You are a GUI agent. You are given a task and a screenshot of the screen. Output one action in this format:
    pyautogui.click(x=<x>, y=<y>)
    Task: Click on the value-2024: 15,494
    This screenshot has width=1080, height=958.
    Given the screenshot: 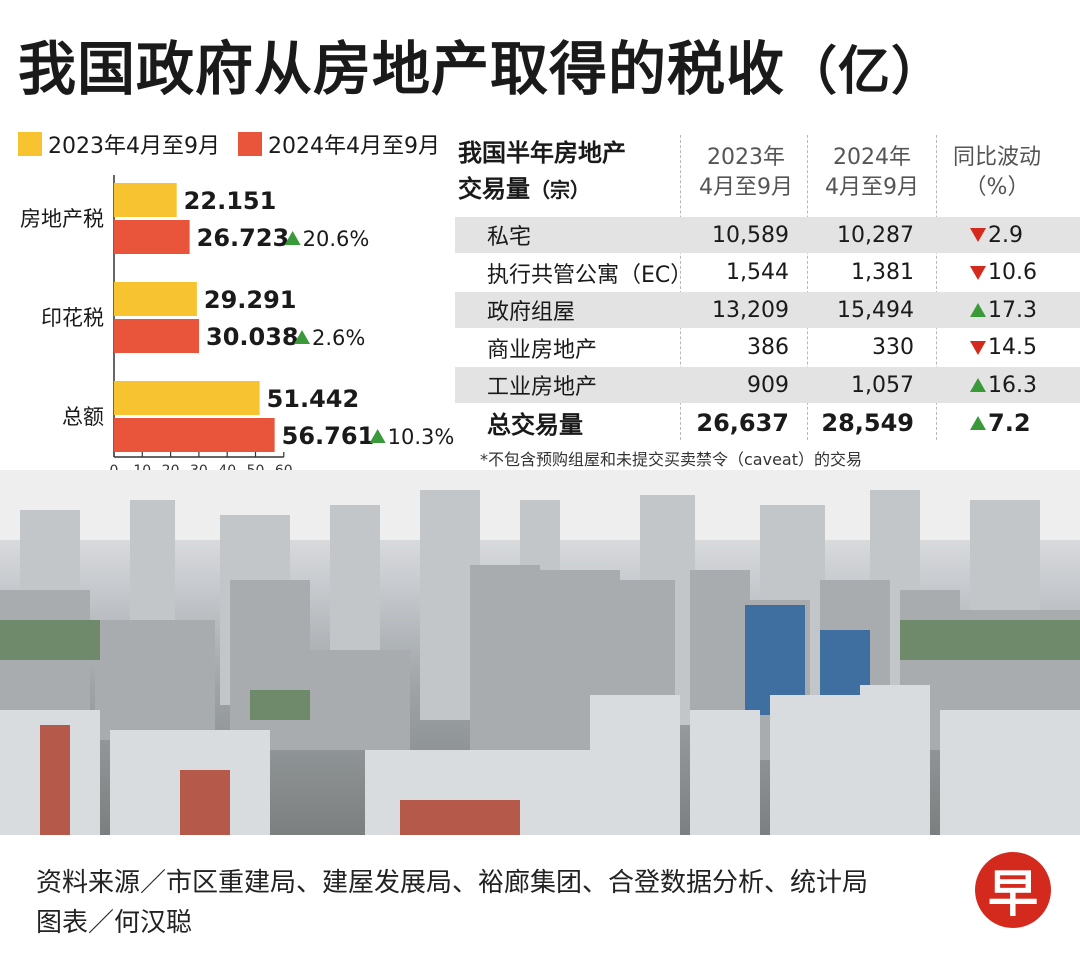 What is the action you would take?
    pyautogui.click(x=875, y=310)
    